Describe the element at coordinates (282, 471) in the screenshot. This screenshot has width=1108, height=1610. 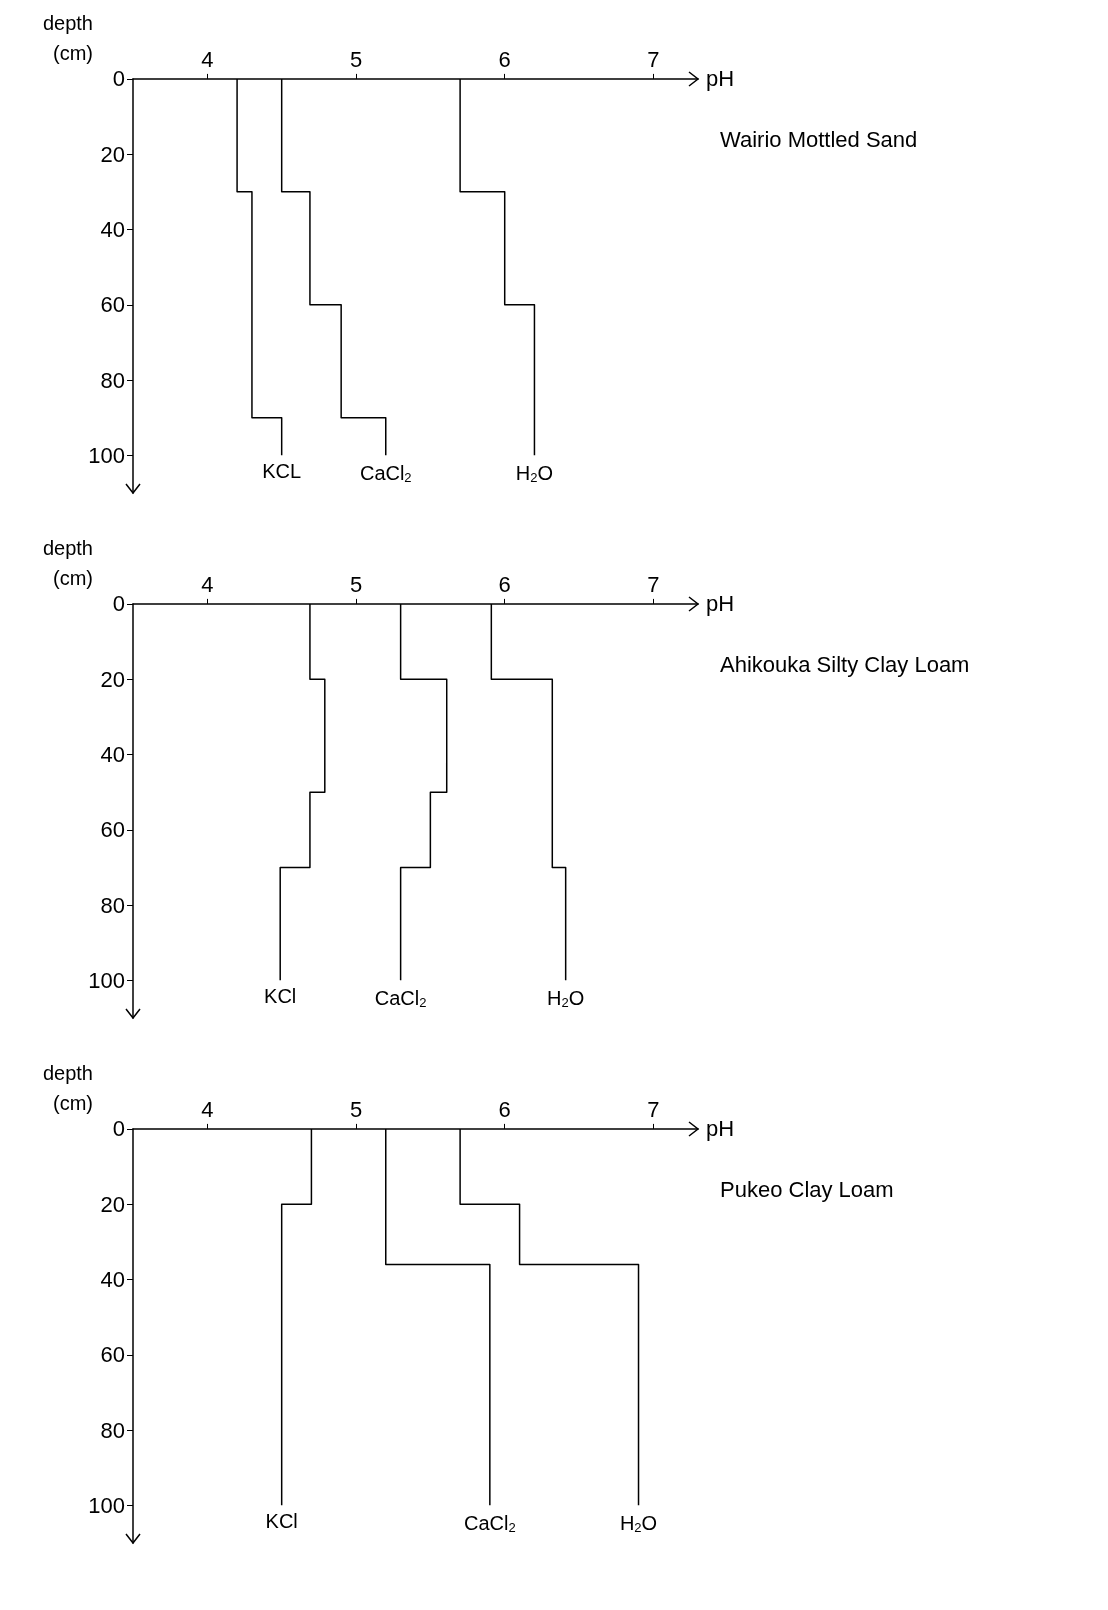
I see `series-label: KCL` at that location.